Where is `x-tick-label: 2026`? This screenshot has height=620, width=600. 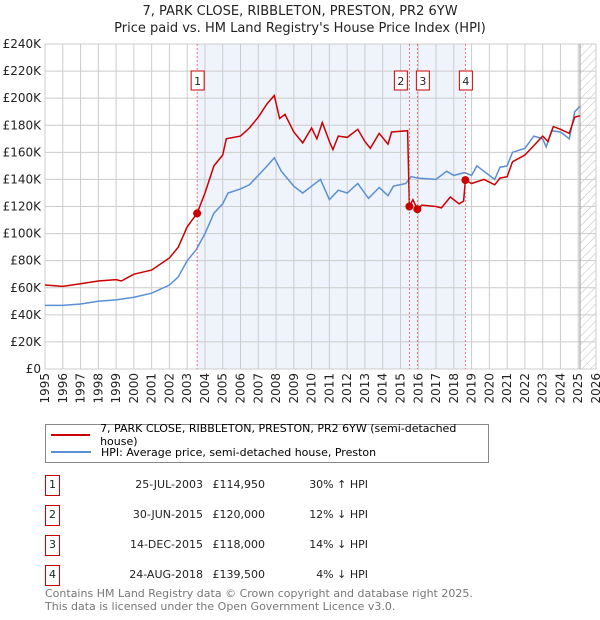 x-tick-label: 2026 is located at coordinates (594, 388).